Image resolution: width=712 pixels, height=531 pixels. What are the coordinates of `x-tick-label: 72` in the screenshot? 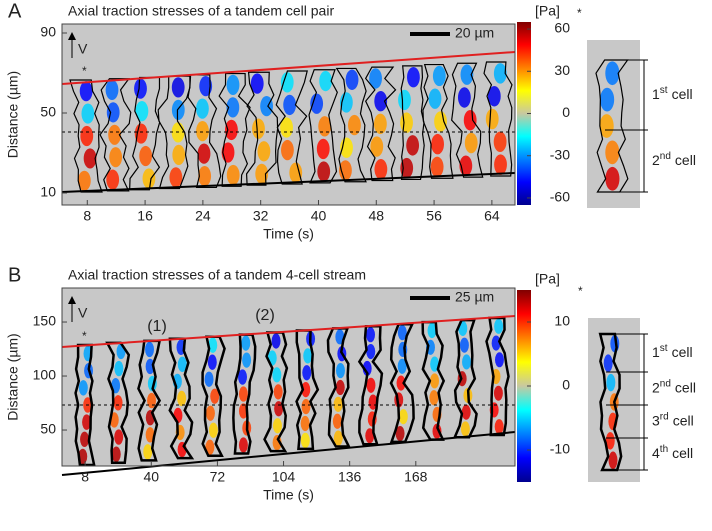 It's located at (218, 477).